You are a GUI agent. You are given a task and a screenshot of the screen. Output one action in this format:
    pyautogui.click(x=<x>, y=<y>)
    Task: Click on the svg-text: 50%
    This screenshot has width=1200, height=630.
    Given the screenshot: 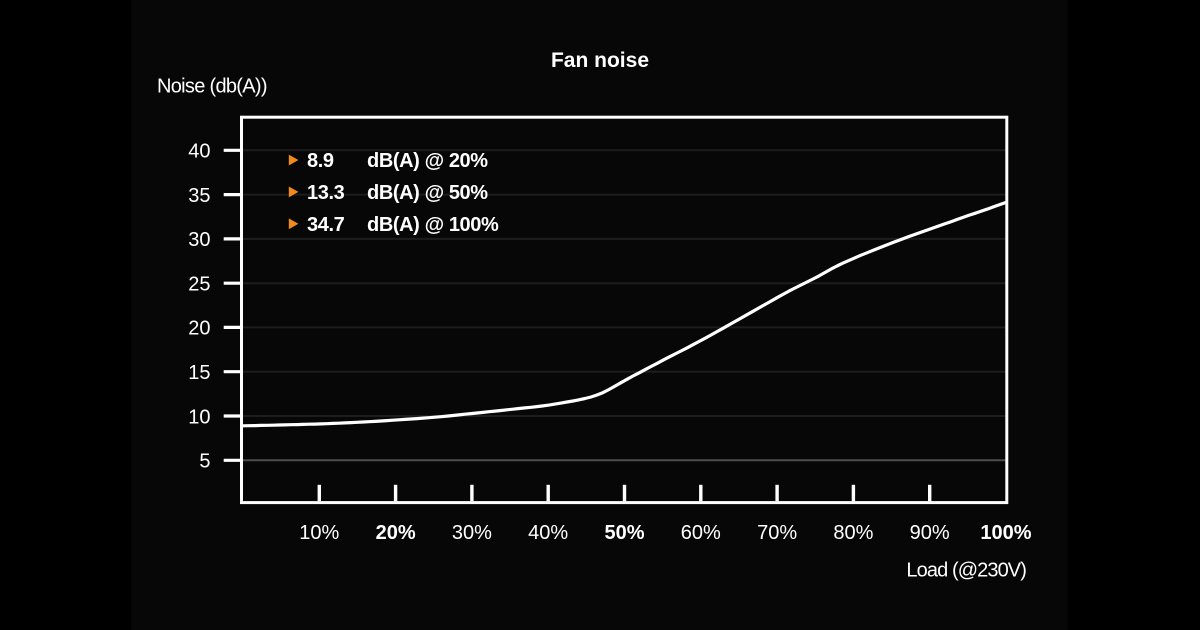 What is the action you would take?
    pyautogui.click(x=624, y=533)
    